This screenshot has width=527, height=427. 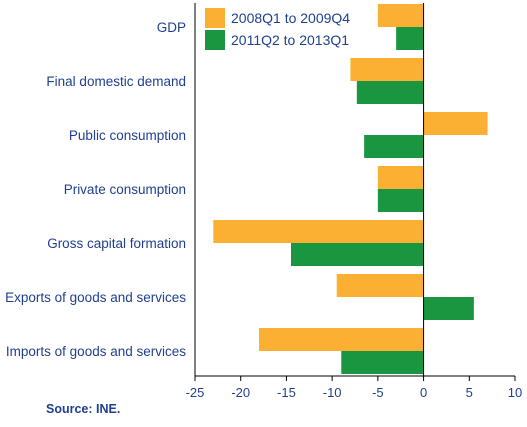 I want to click on x-tick-label: -25, so click(x=195, y=392).